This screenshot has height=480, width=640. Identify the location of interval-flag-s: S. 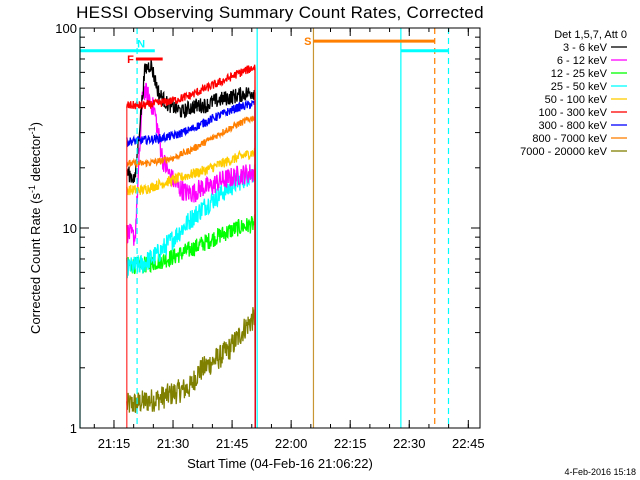
(307, 42).